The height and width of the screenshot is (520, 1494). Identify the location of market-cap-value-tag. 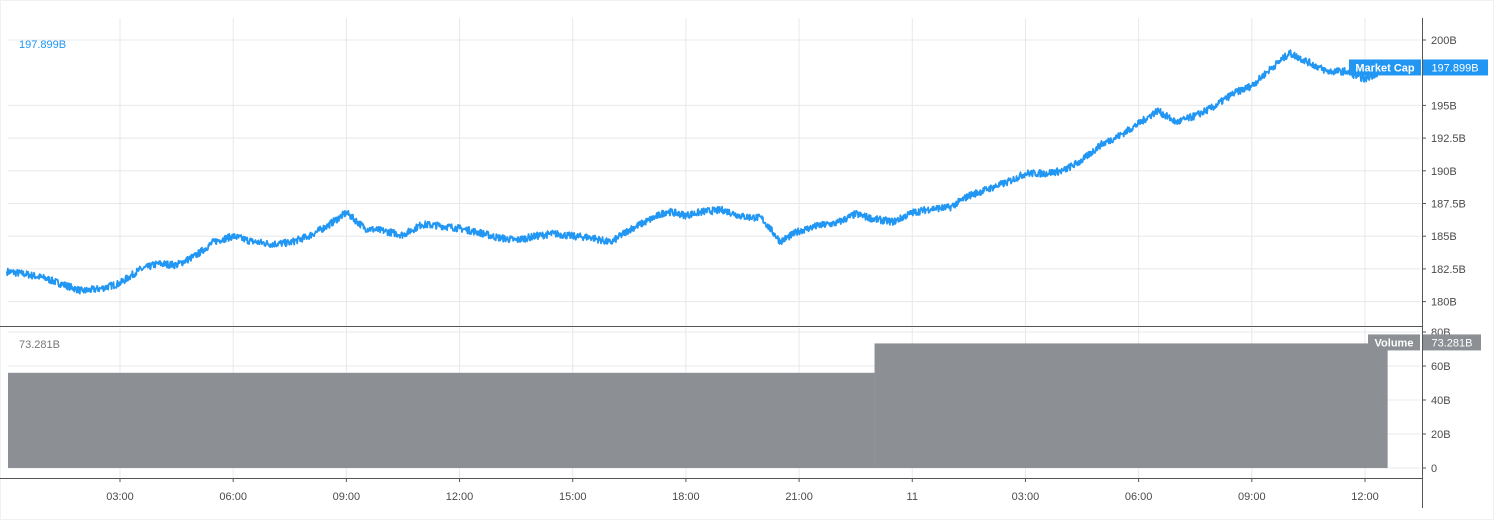
(1455, 67).